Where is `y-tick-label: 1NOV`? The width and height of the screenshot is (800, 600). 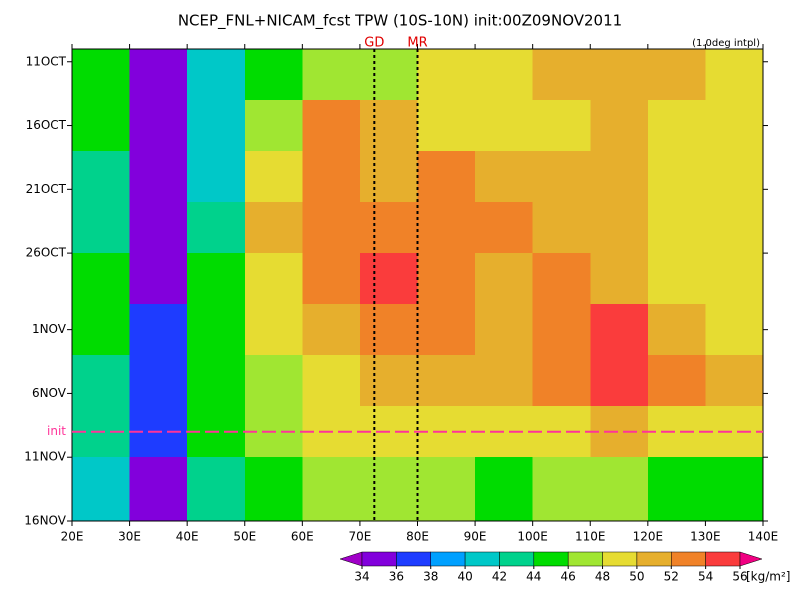 y-tick-label: 1NOV is located at coordinates (49, 329).